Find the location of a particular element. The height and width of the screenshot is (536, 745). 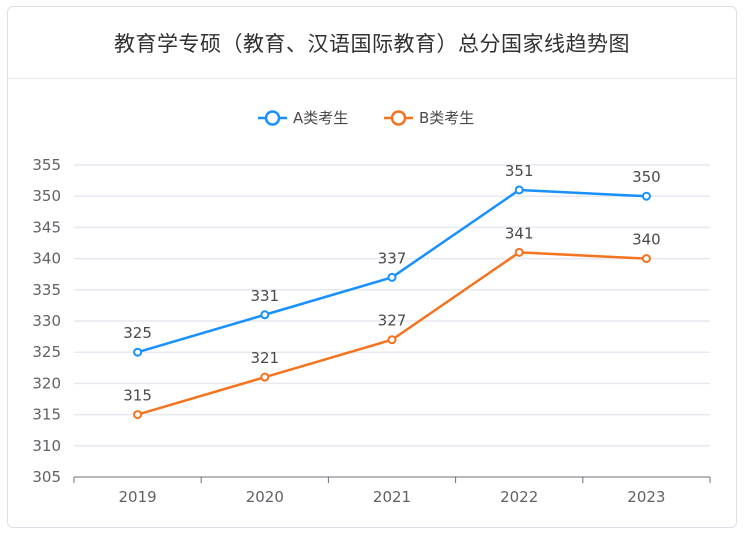

y-tick-label-340: 340 is located at coordinates (46, 259).